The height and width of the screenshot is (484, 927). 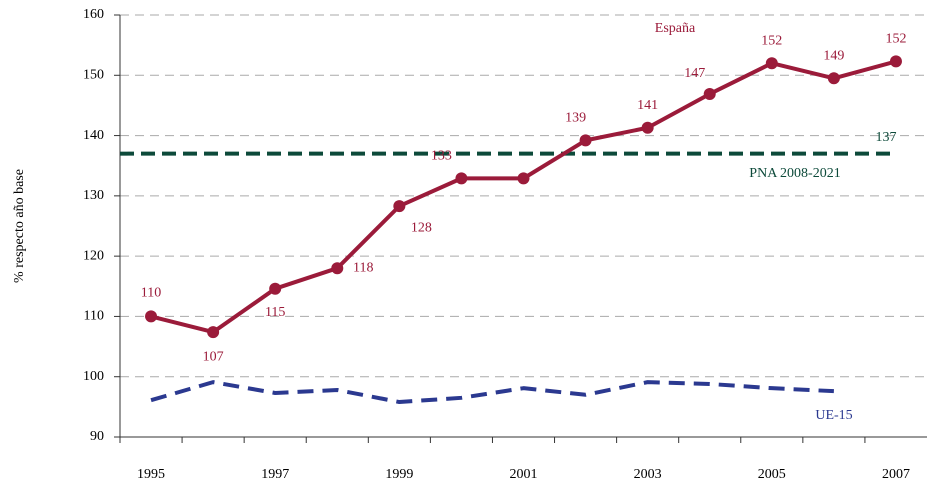 What do you see at coordinates (399, 474) in the screenshot?
I see `x-tick-label: 1999` at bounding box center [399, 474].